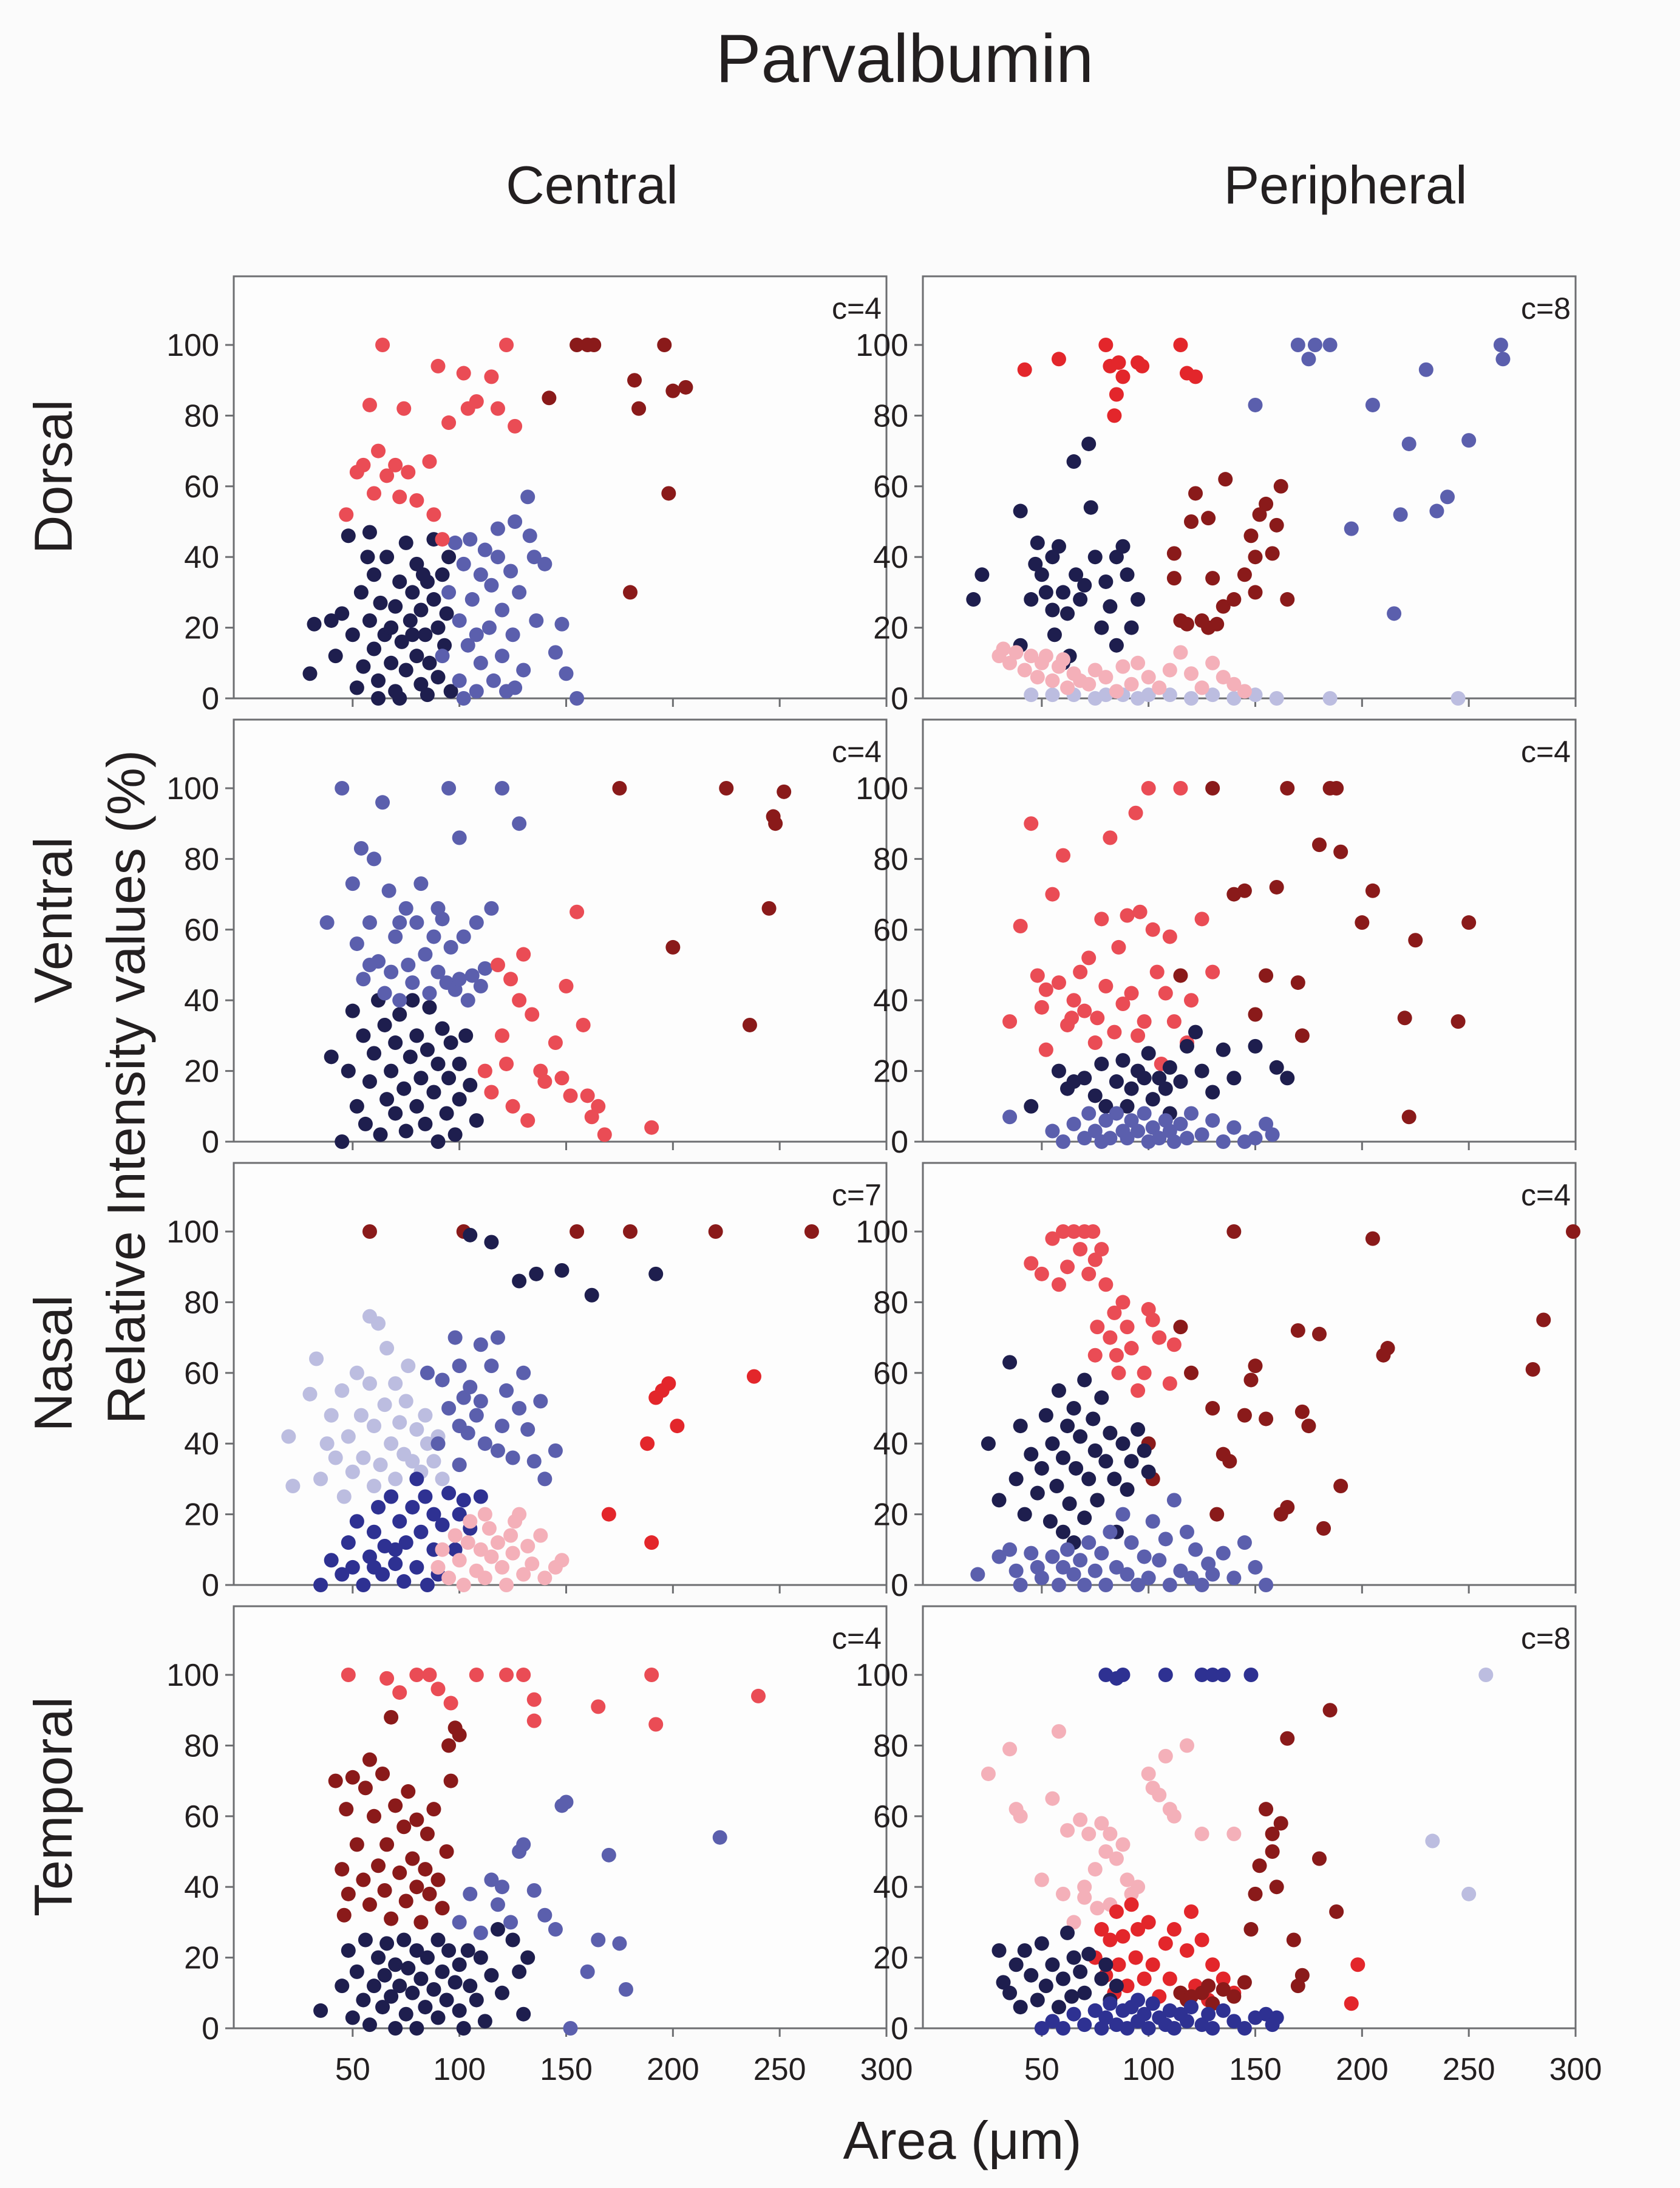 The image size is (1680, 2188). Describe the element at coordinates (423, 894) in the screenshot. I see `series-cluster-mid` at that location.